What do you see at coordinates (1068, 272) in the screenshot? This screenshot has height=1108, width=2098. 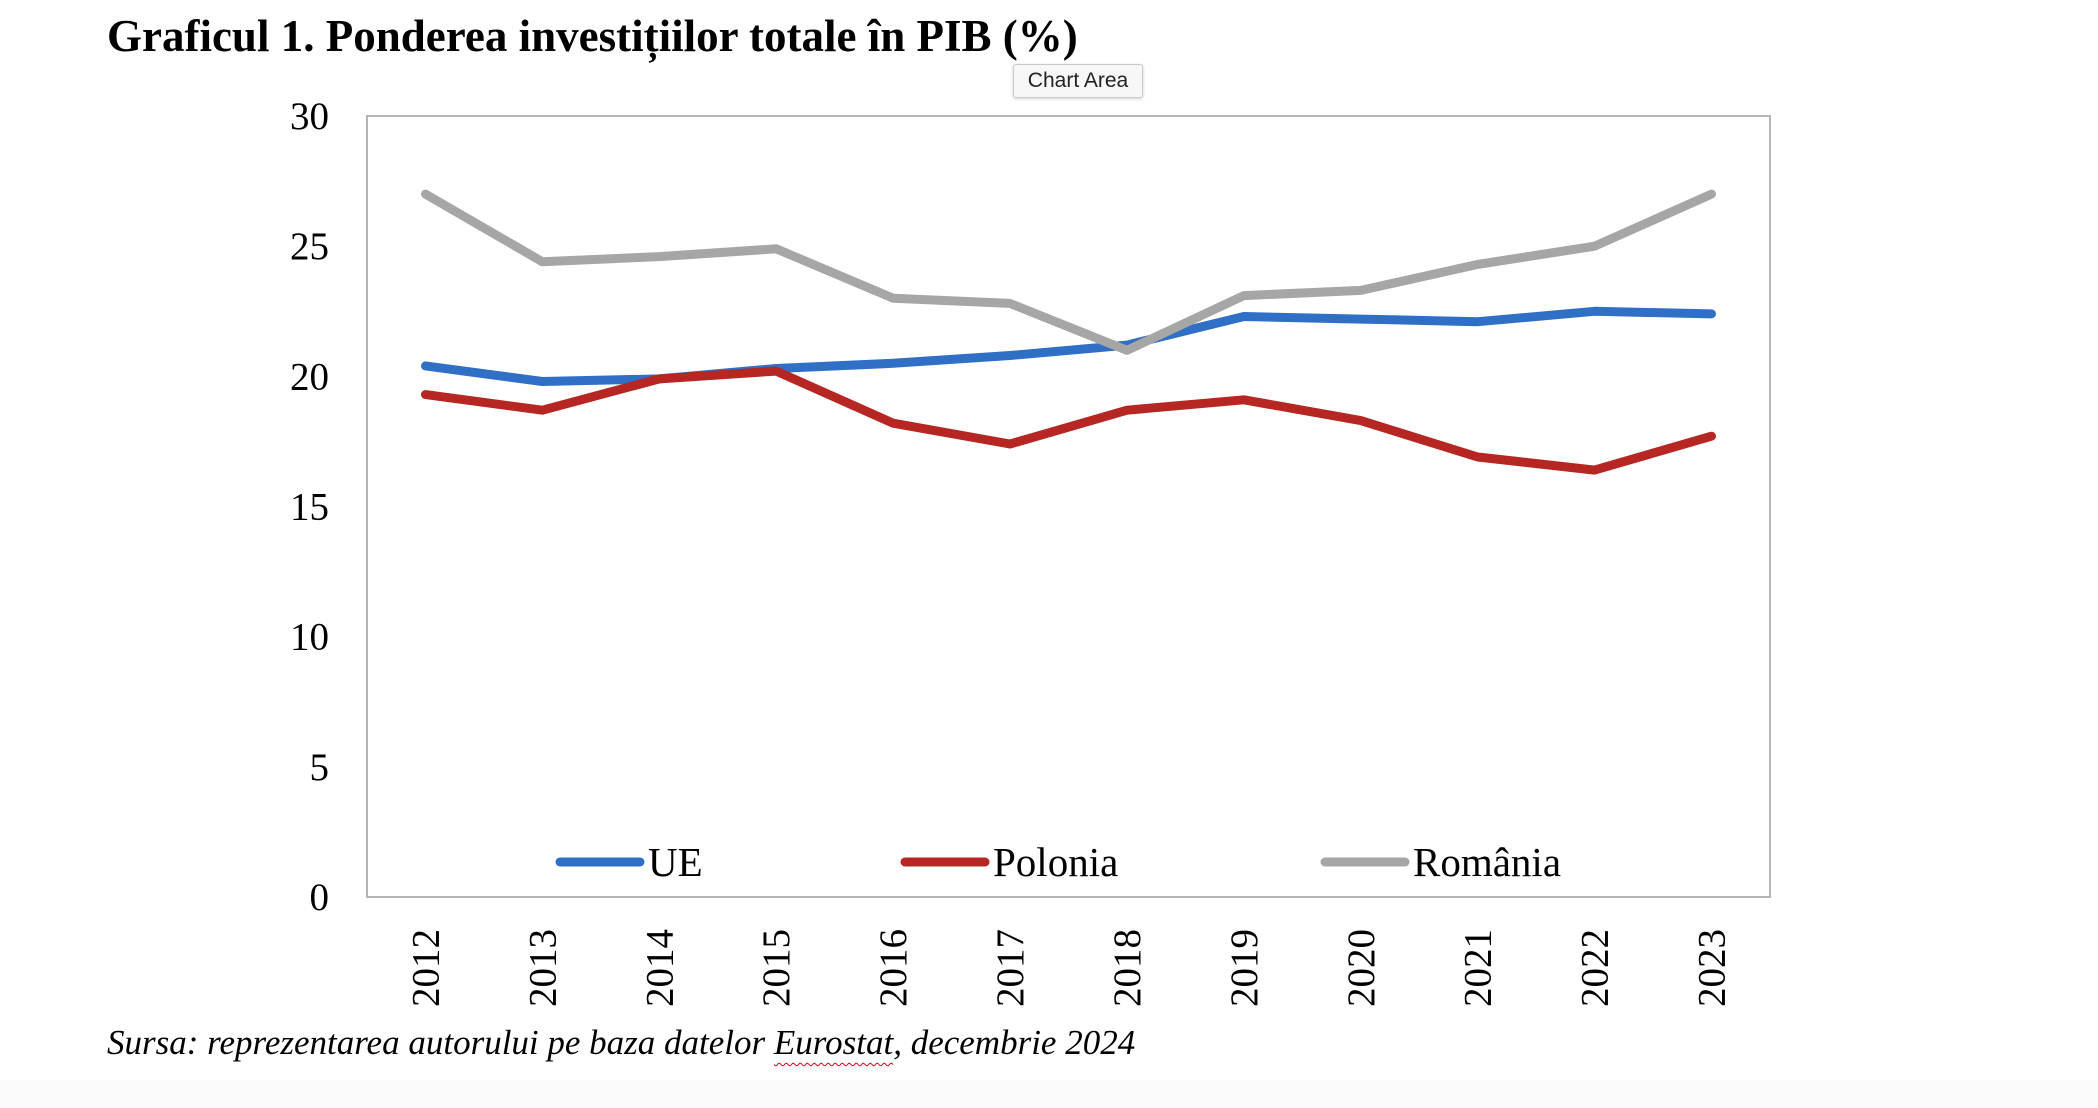 I see `series-line-românia` at bounding box center [1068, 272].